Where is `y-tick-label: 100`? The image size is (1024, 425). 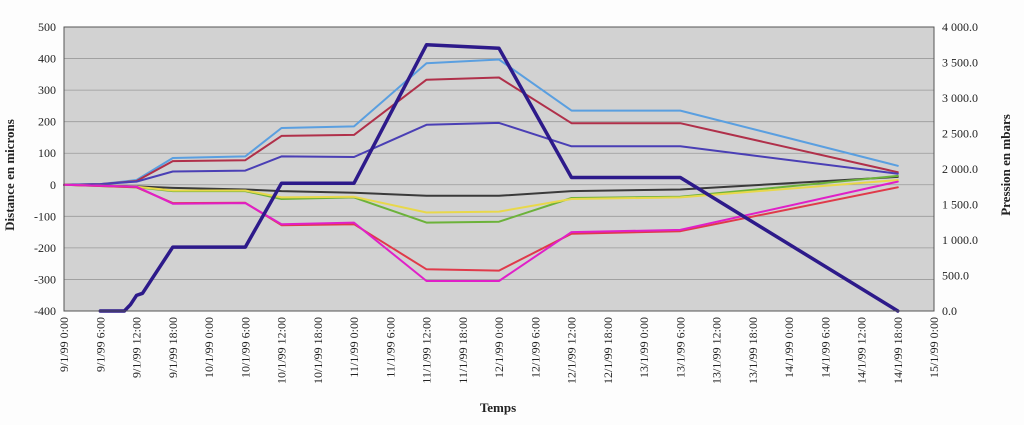
y-tick-label: 100 is located at coordinates (47, 153).